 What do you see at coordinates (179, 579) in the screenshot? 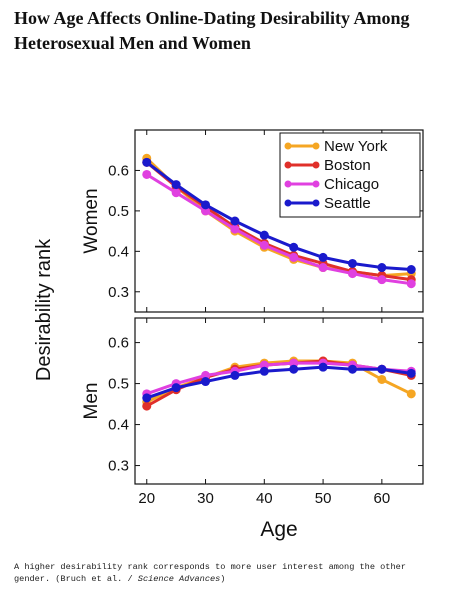
I see `caption-source: Science Advances` at bounding box center [179, 579].